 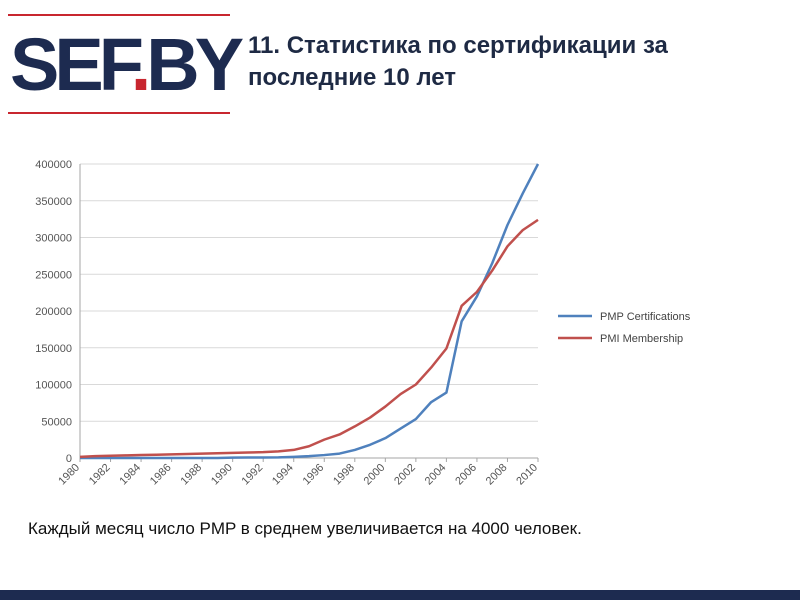 I want to click on x-tick-label: 1986, so click(x=161, y=475).